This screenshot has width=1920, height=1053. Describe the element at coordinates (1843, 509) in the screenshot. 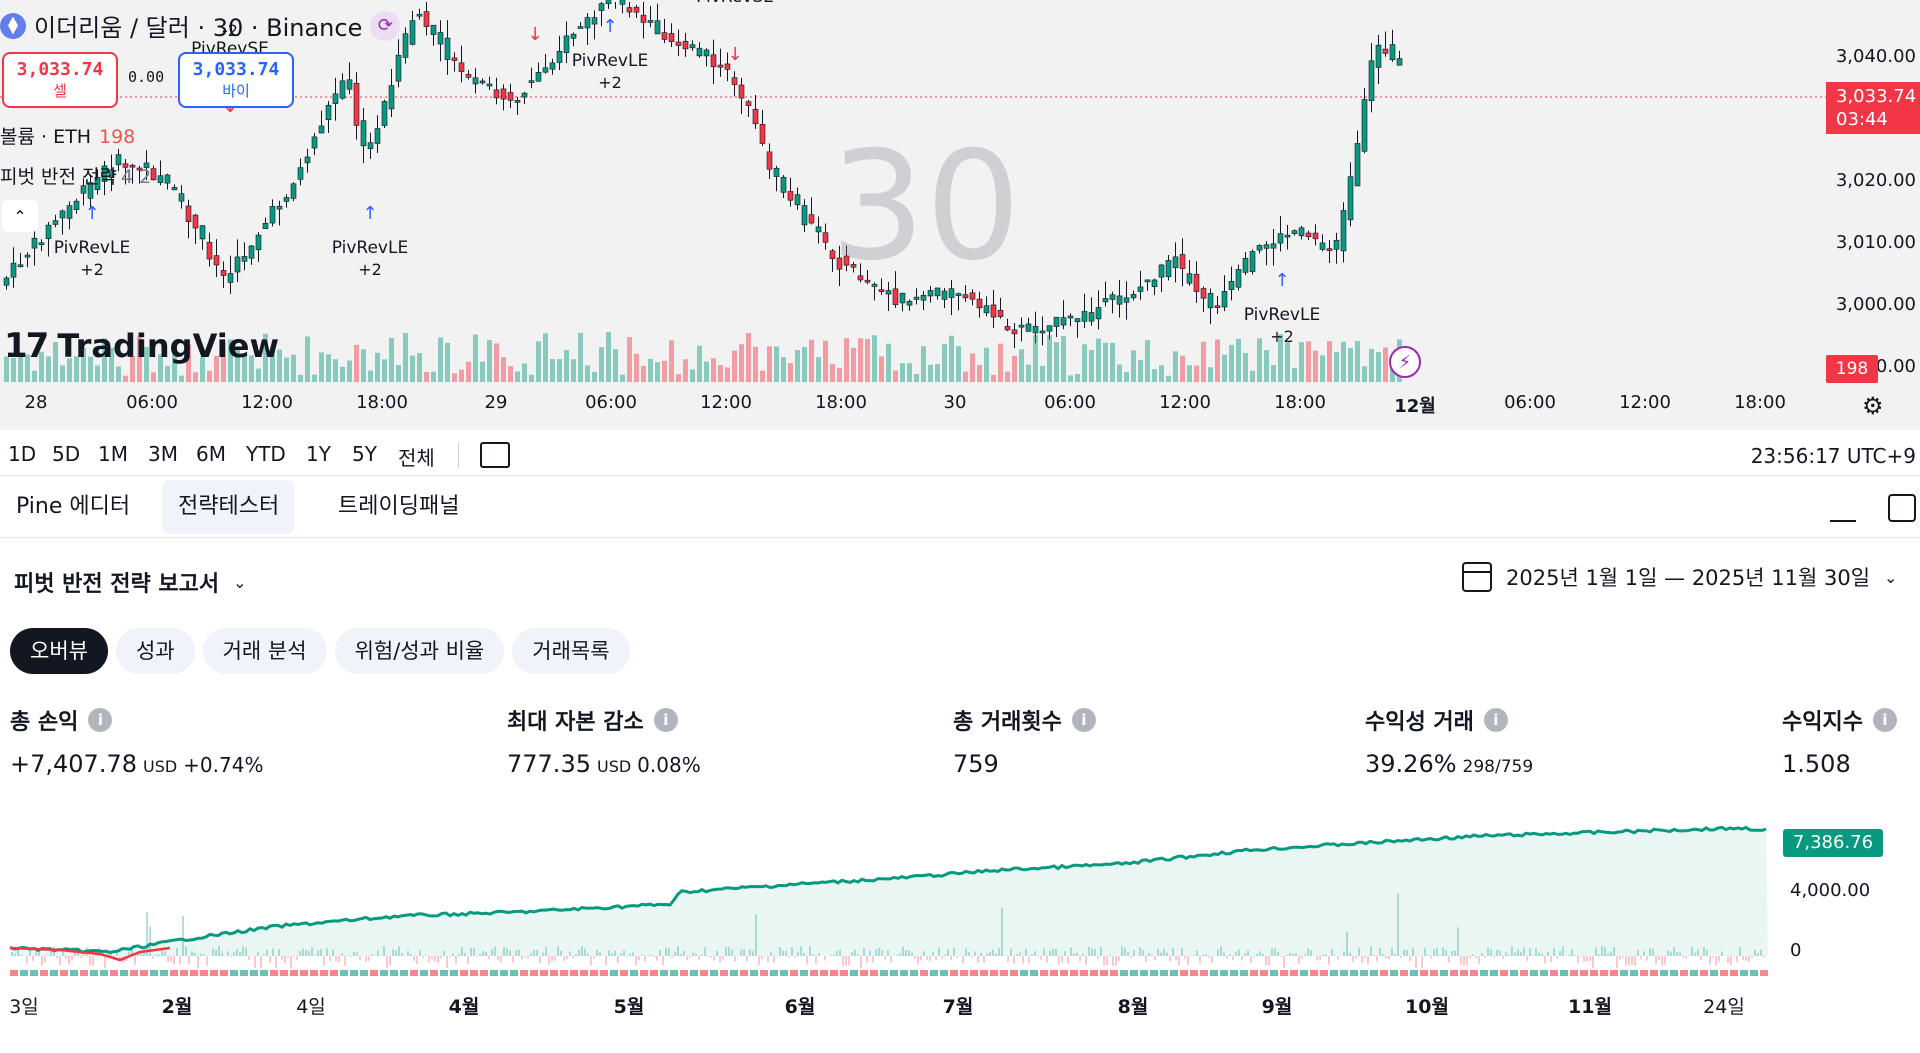

I see `minimize-panel-icon` at that location.